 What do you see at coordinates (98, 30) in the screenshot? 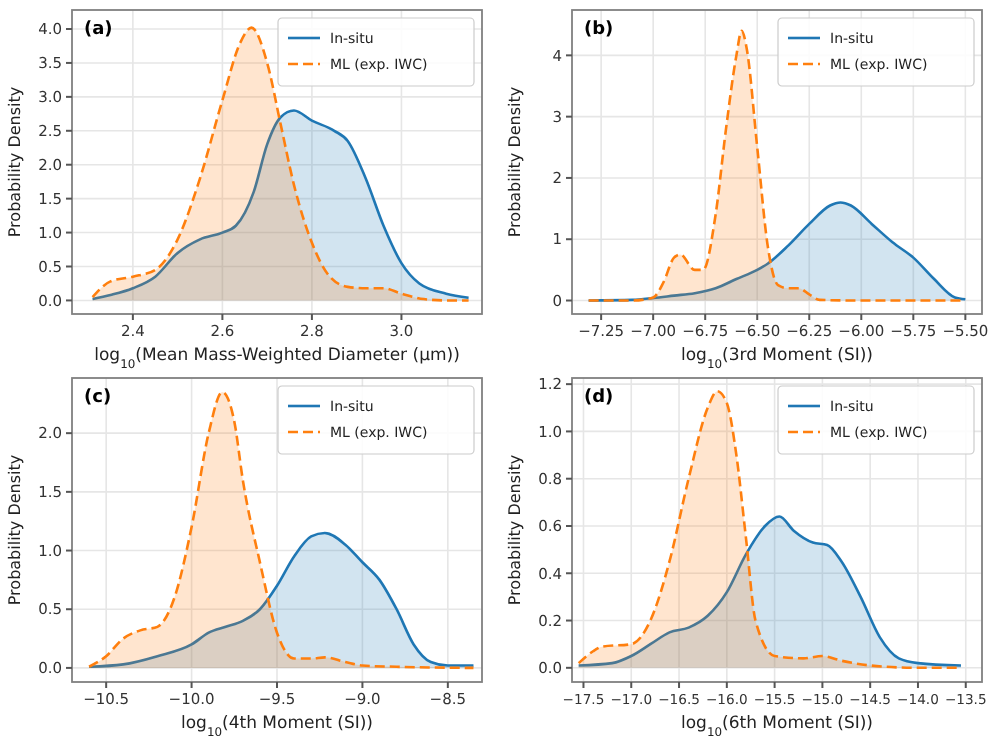
I see `text: (a)` at bounding box center [98, 30].